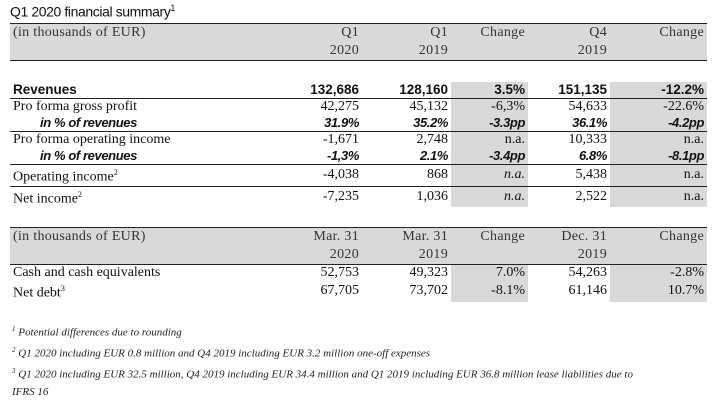 The image size is (722, 411). I want to click on title-footnote-mark: 1, so click(173, 8).